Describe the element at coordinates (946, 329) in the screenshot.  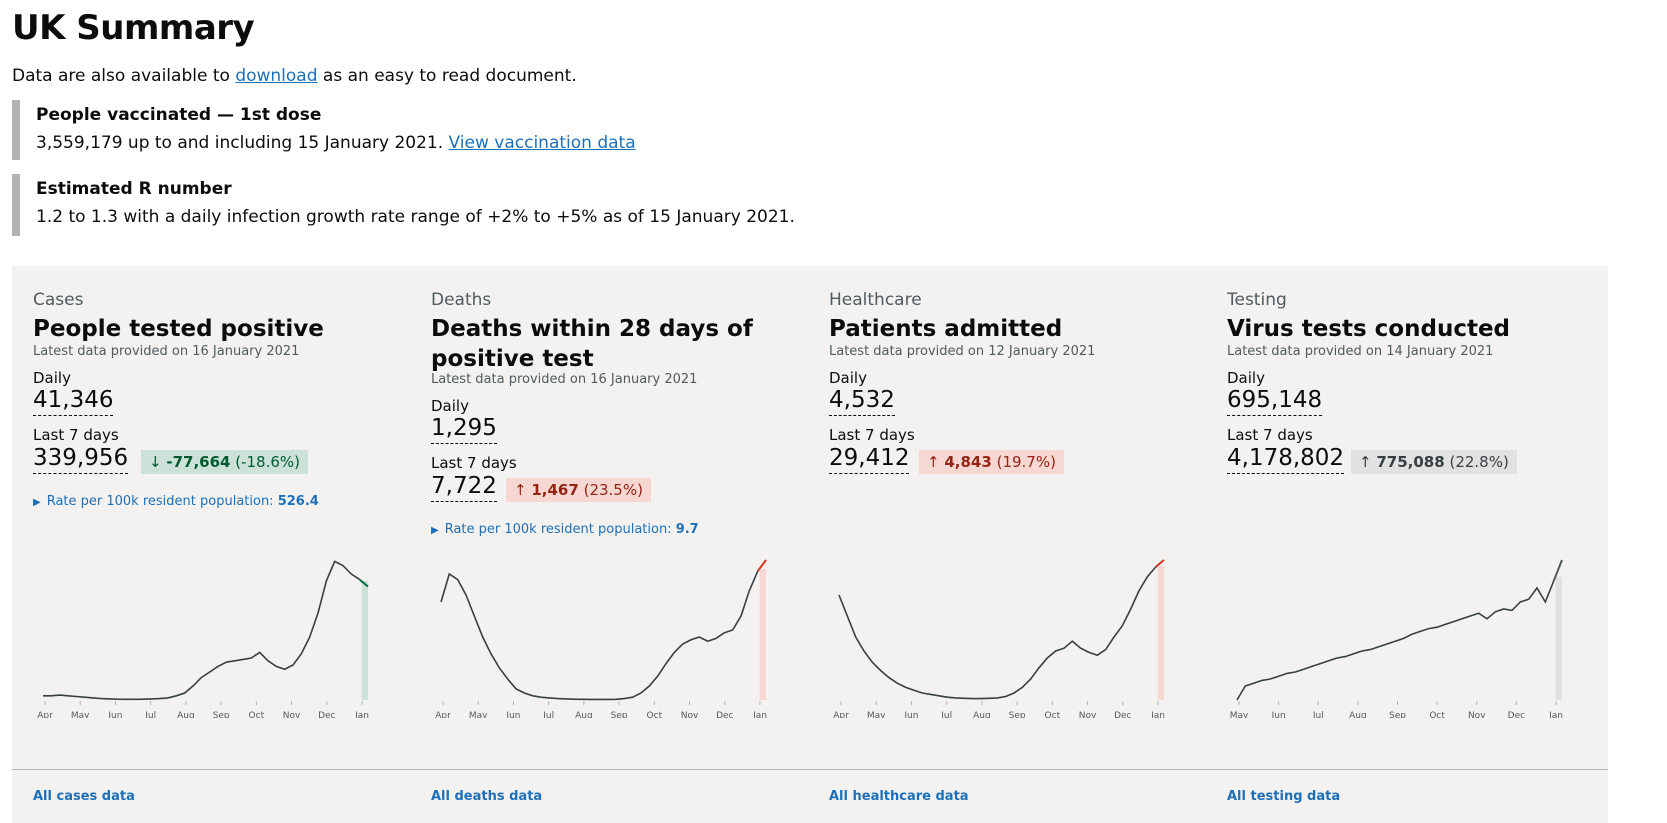
I see `card-heading: Patients admitted` at that location.